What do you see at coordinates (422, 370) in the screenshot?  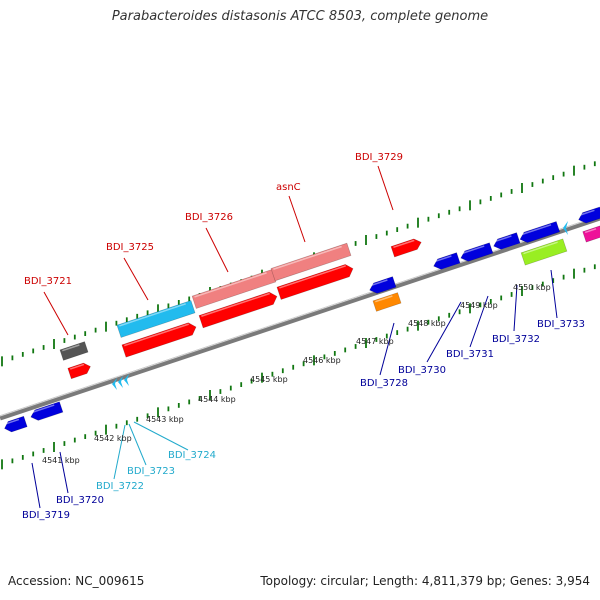 I see `gene-label: BDI_3730` at bounding box center [422, 370].